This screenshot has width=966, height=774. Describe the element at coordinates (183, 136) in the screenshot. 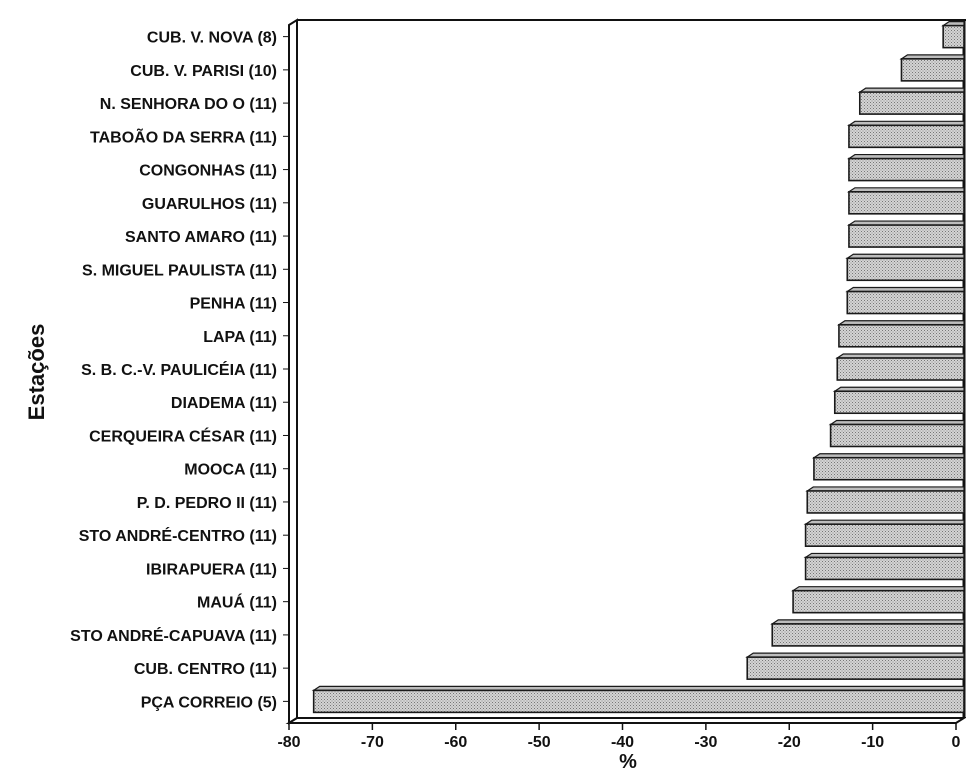

I see `category-label: TABOÃO DA SERRA (11)` at that location.